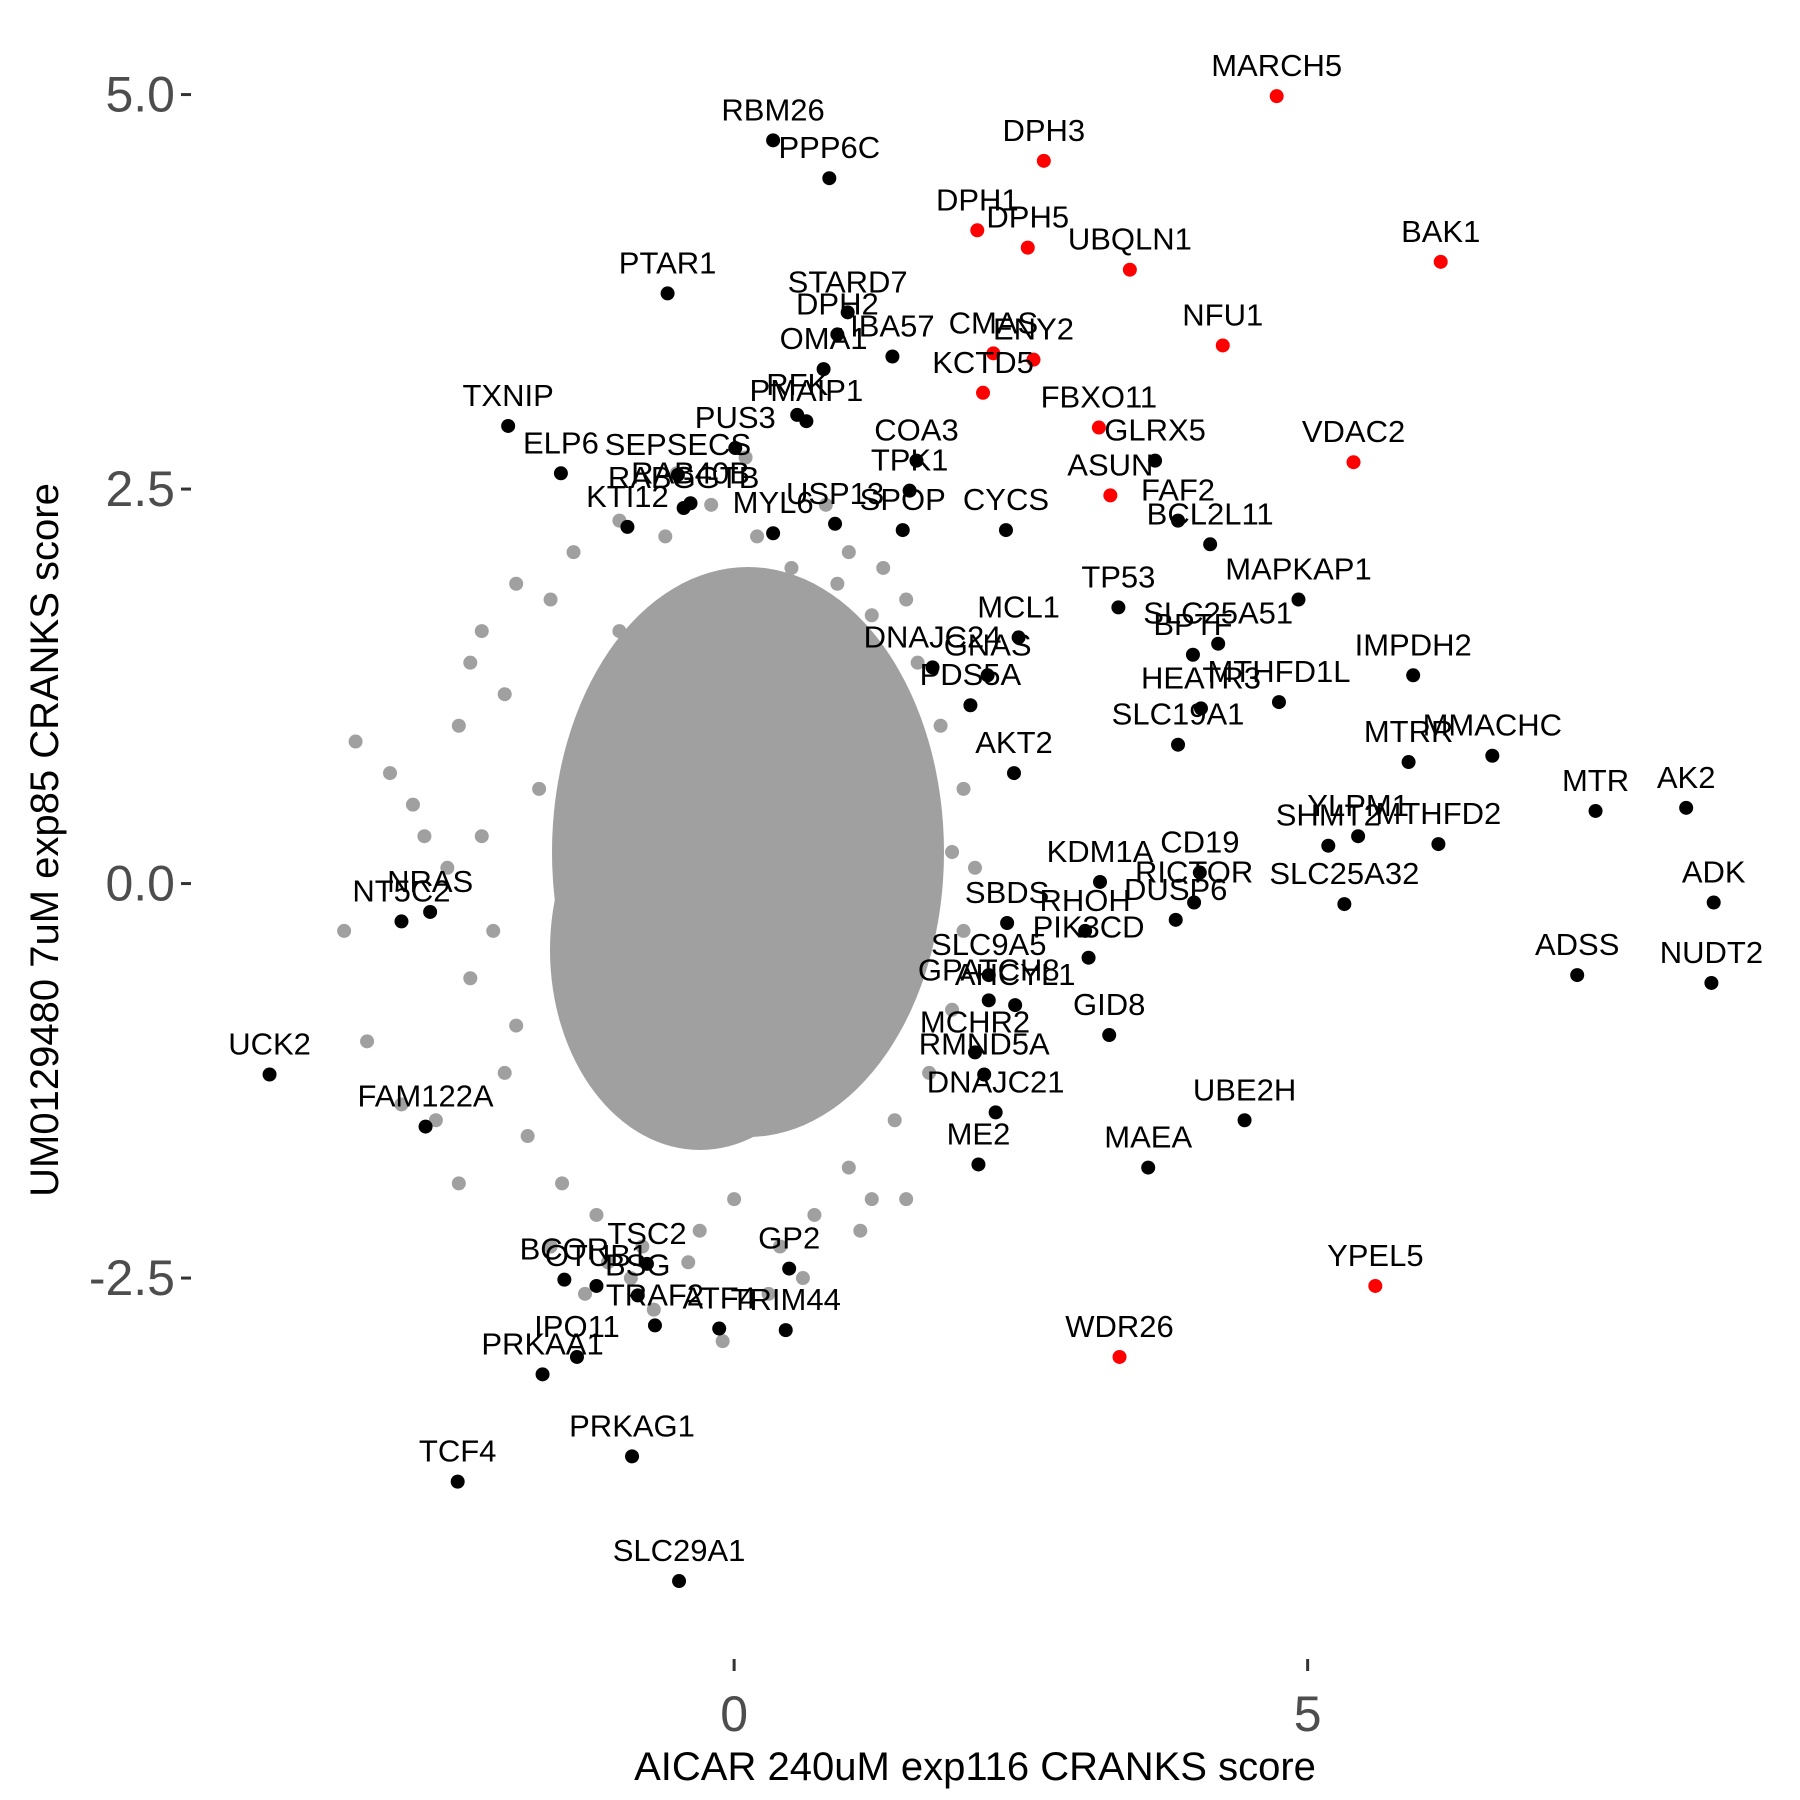 This screenshot has width=1800, height=1800. Describe the element at coordinates (577, 1326) in the screenshot. I see `point-label: IPO11` at that location.